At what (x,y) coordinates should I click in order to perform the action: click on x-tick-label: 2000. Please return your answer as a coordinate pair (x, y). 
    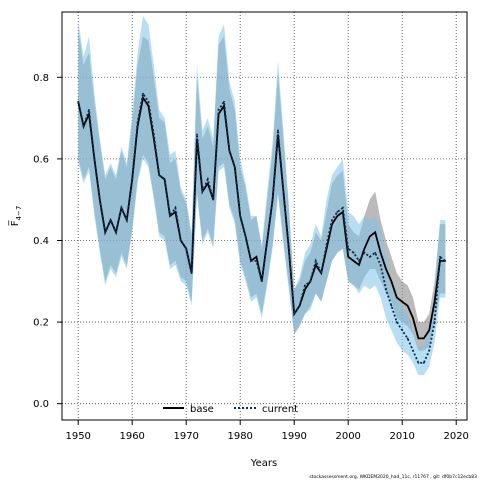
    Looking at the image, I should click on (347, 436).